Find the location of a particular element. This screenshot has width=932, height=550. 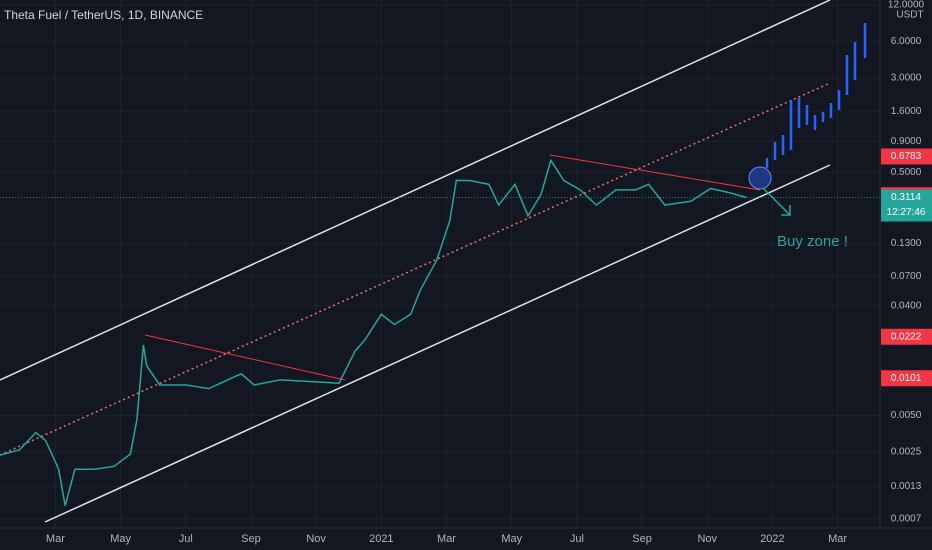

countdown: 12:27:46 is located at coordinates (906, 212).